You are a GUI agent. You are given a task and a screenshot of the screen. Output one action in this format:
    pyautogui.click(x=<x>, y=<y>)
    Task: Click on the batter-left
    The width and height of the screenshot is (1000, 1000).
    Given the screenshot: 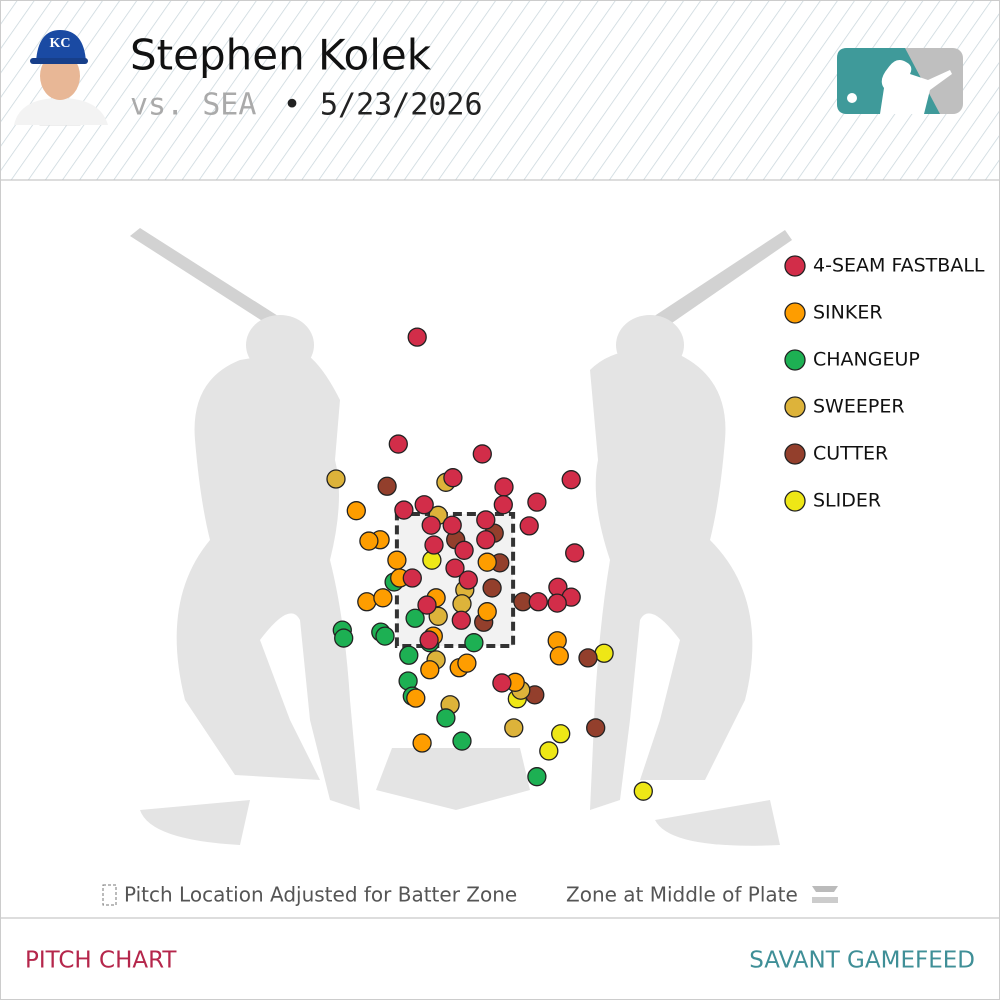 What is the action you would take?
    pyautogui.click(x=245, y=536)
    